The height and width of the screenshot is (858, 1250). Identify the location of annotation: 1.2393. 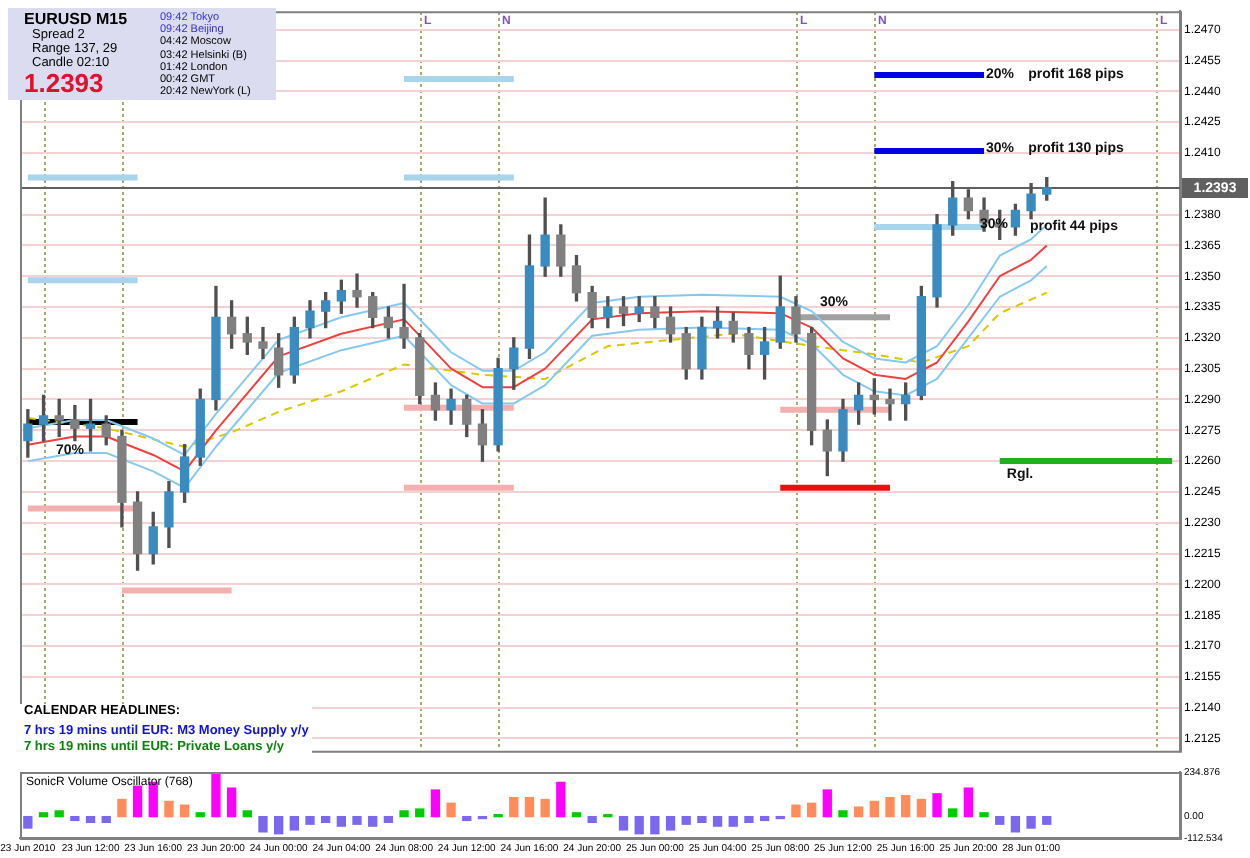
(65, 83).